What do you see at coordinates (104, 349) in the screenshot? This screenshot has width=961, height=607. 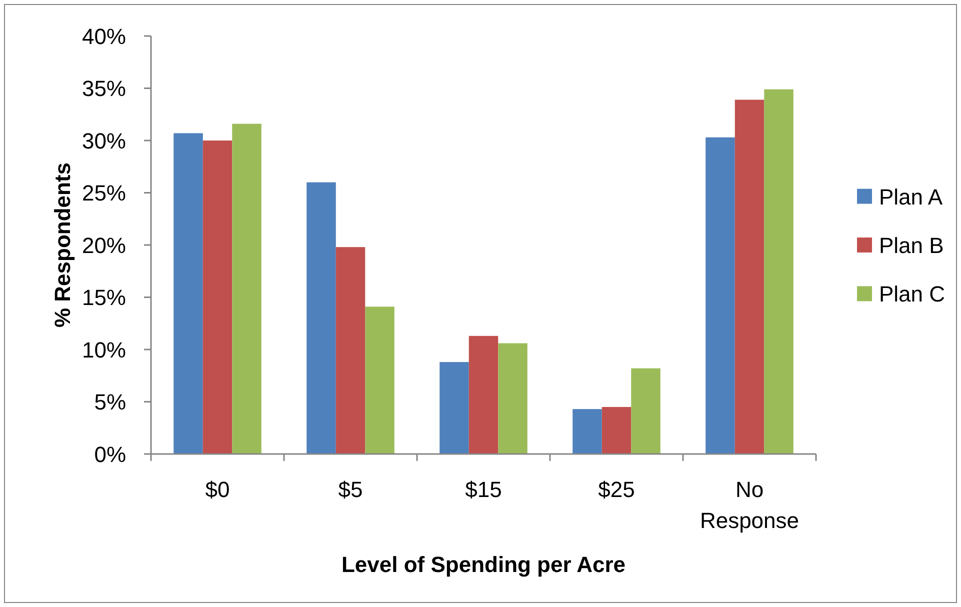 I see `y-tick-label: 10%` at bounding box center [104, 349].